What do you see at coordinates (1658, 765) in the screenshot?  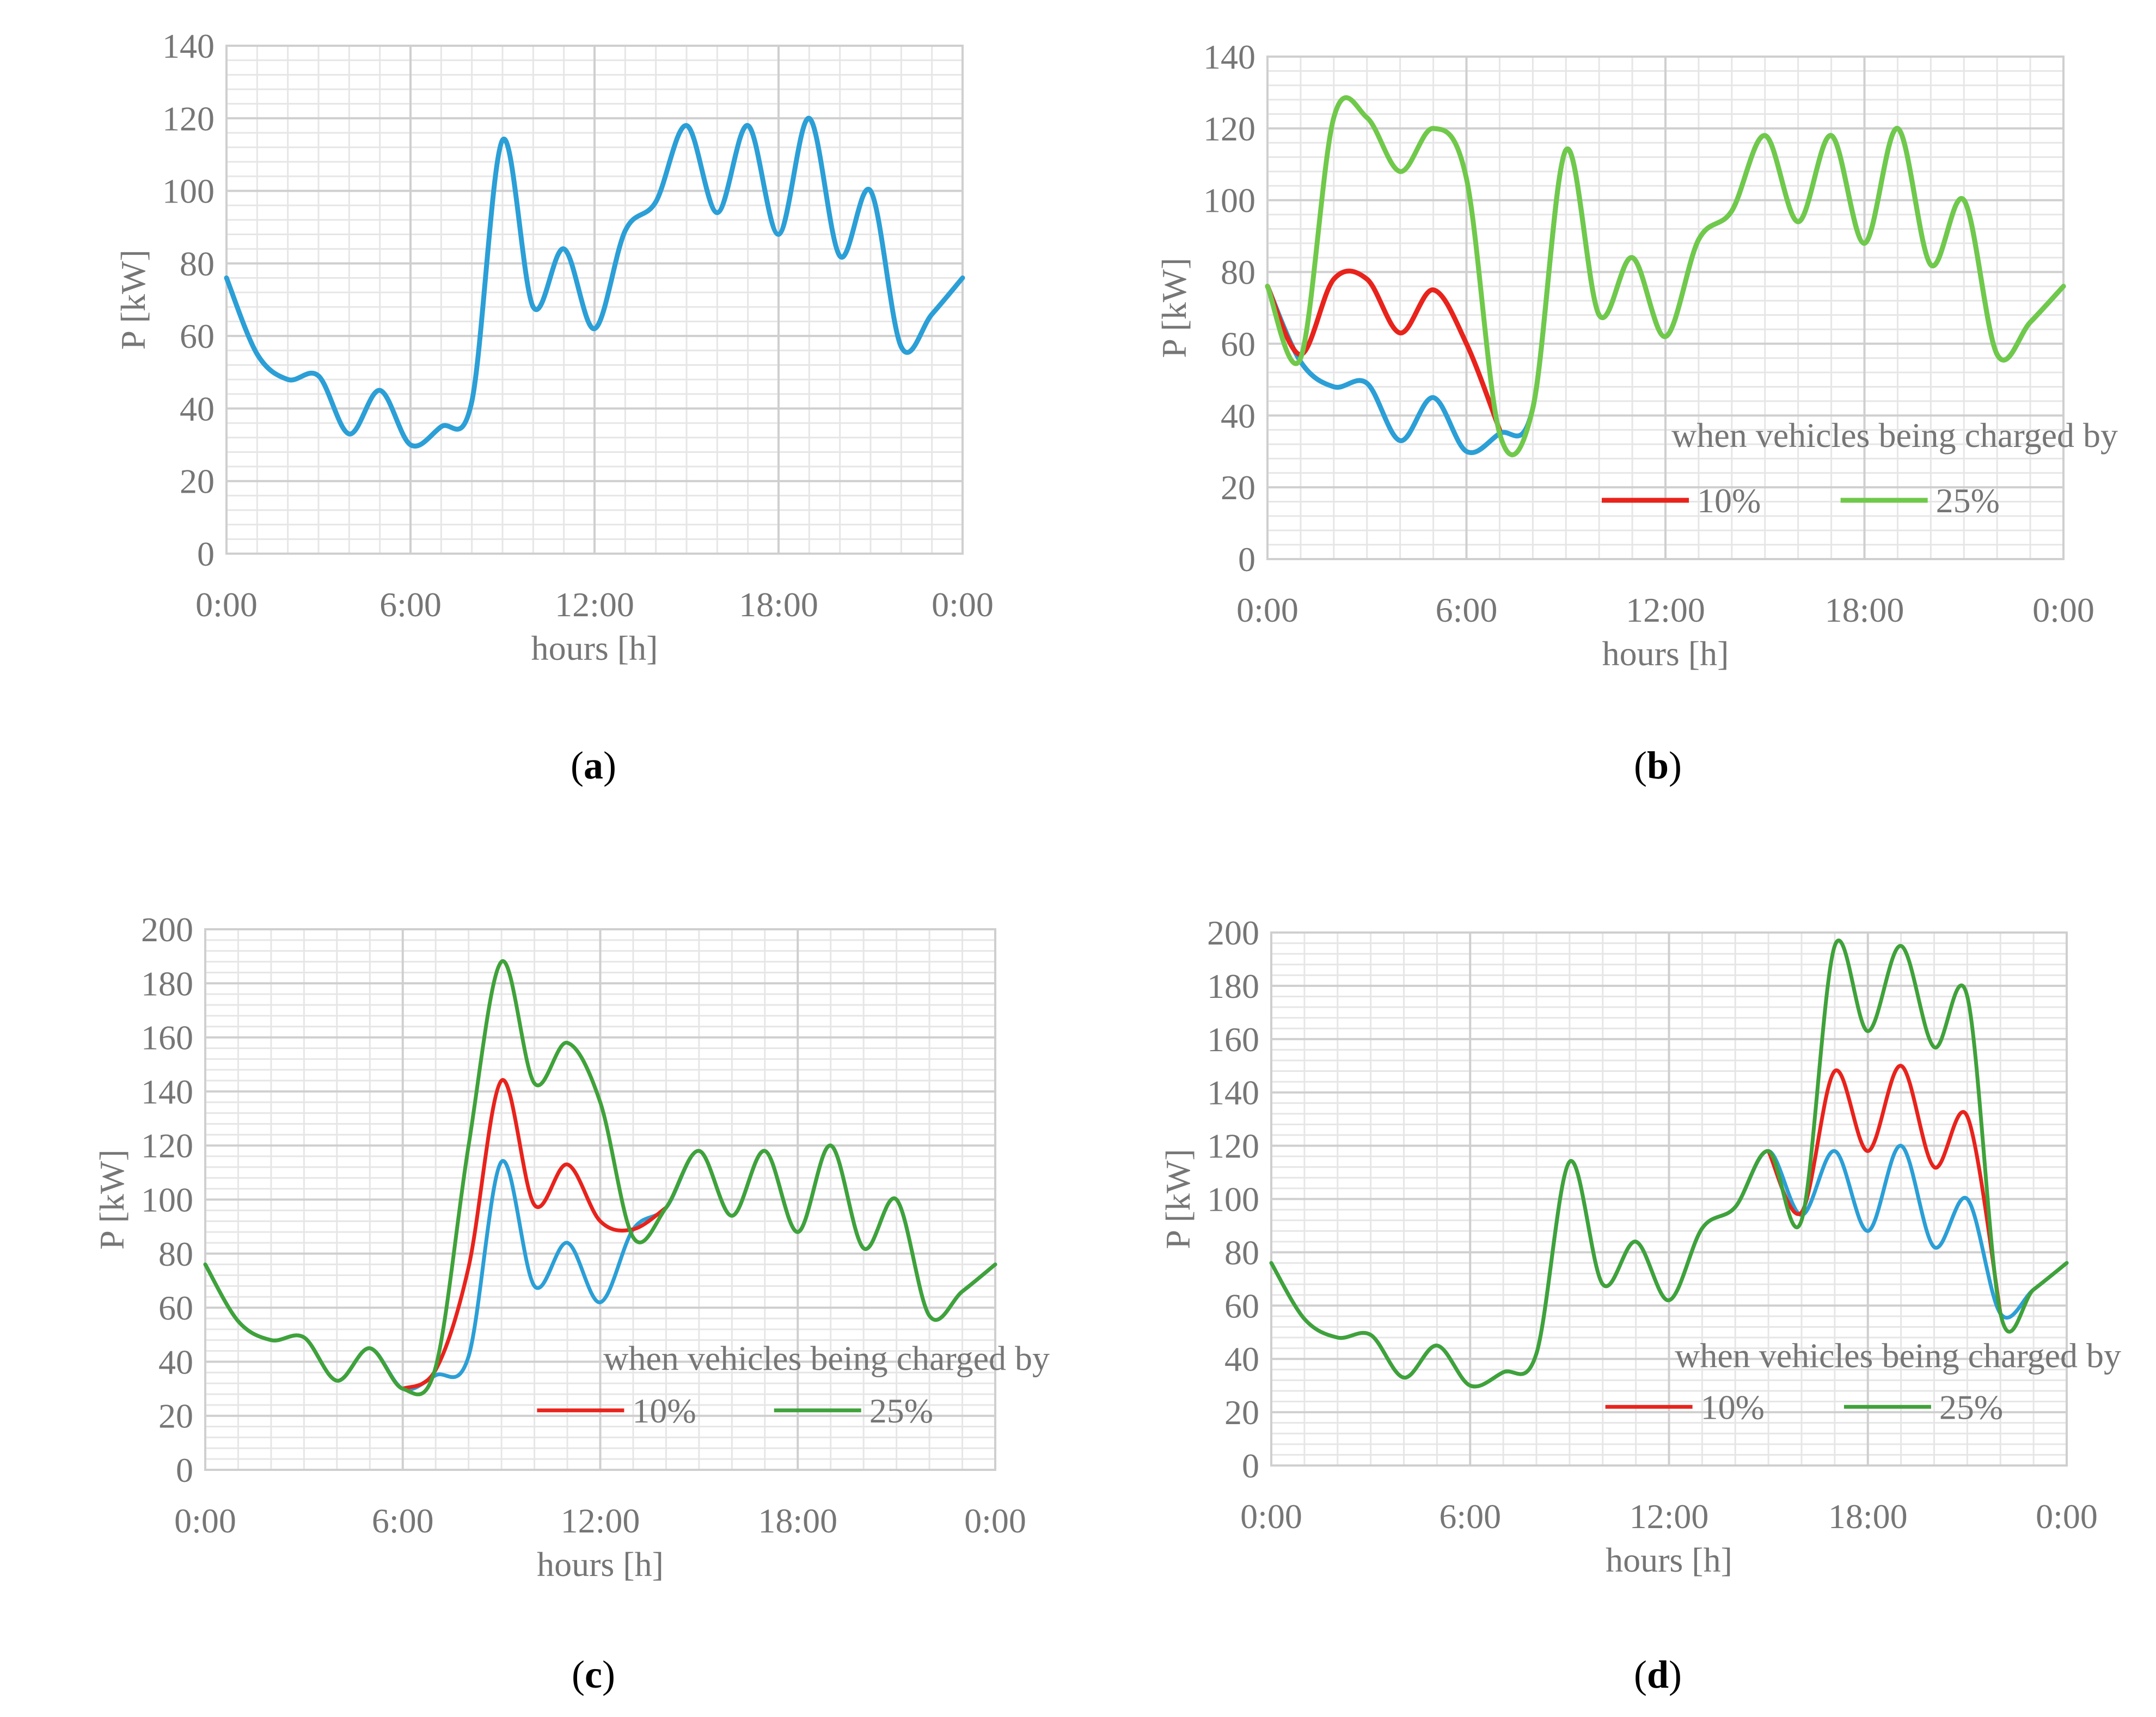 I see `panel-label: (b)` at bounding box center [1658, 765].